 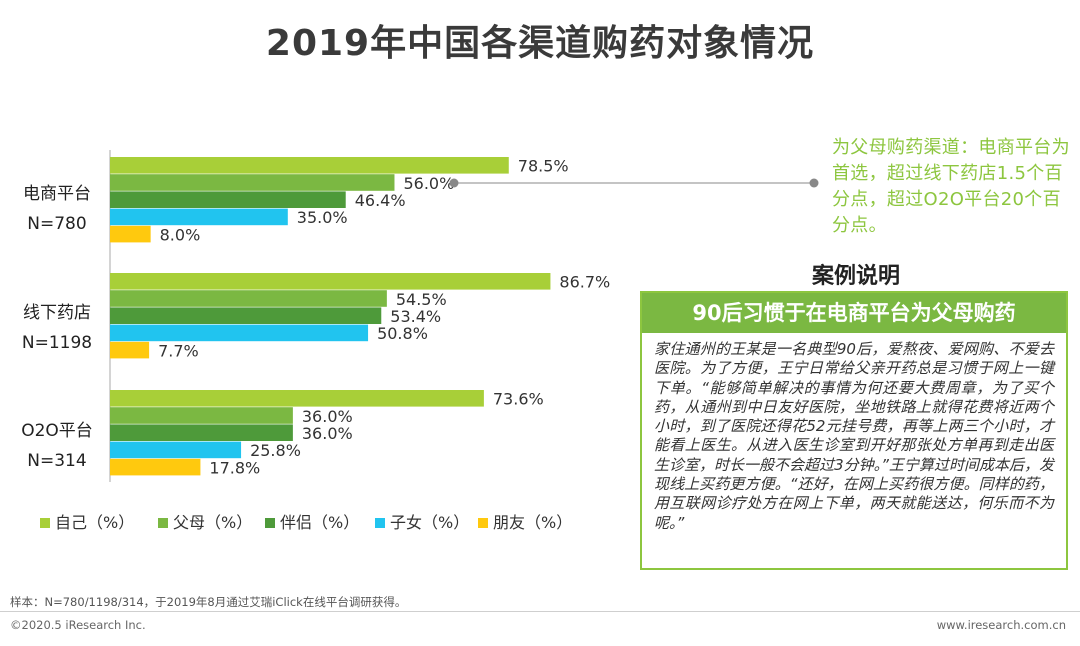 I want to click on category-label: 线下药店, so click(x=57, y=313).